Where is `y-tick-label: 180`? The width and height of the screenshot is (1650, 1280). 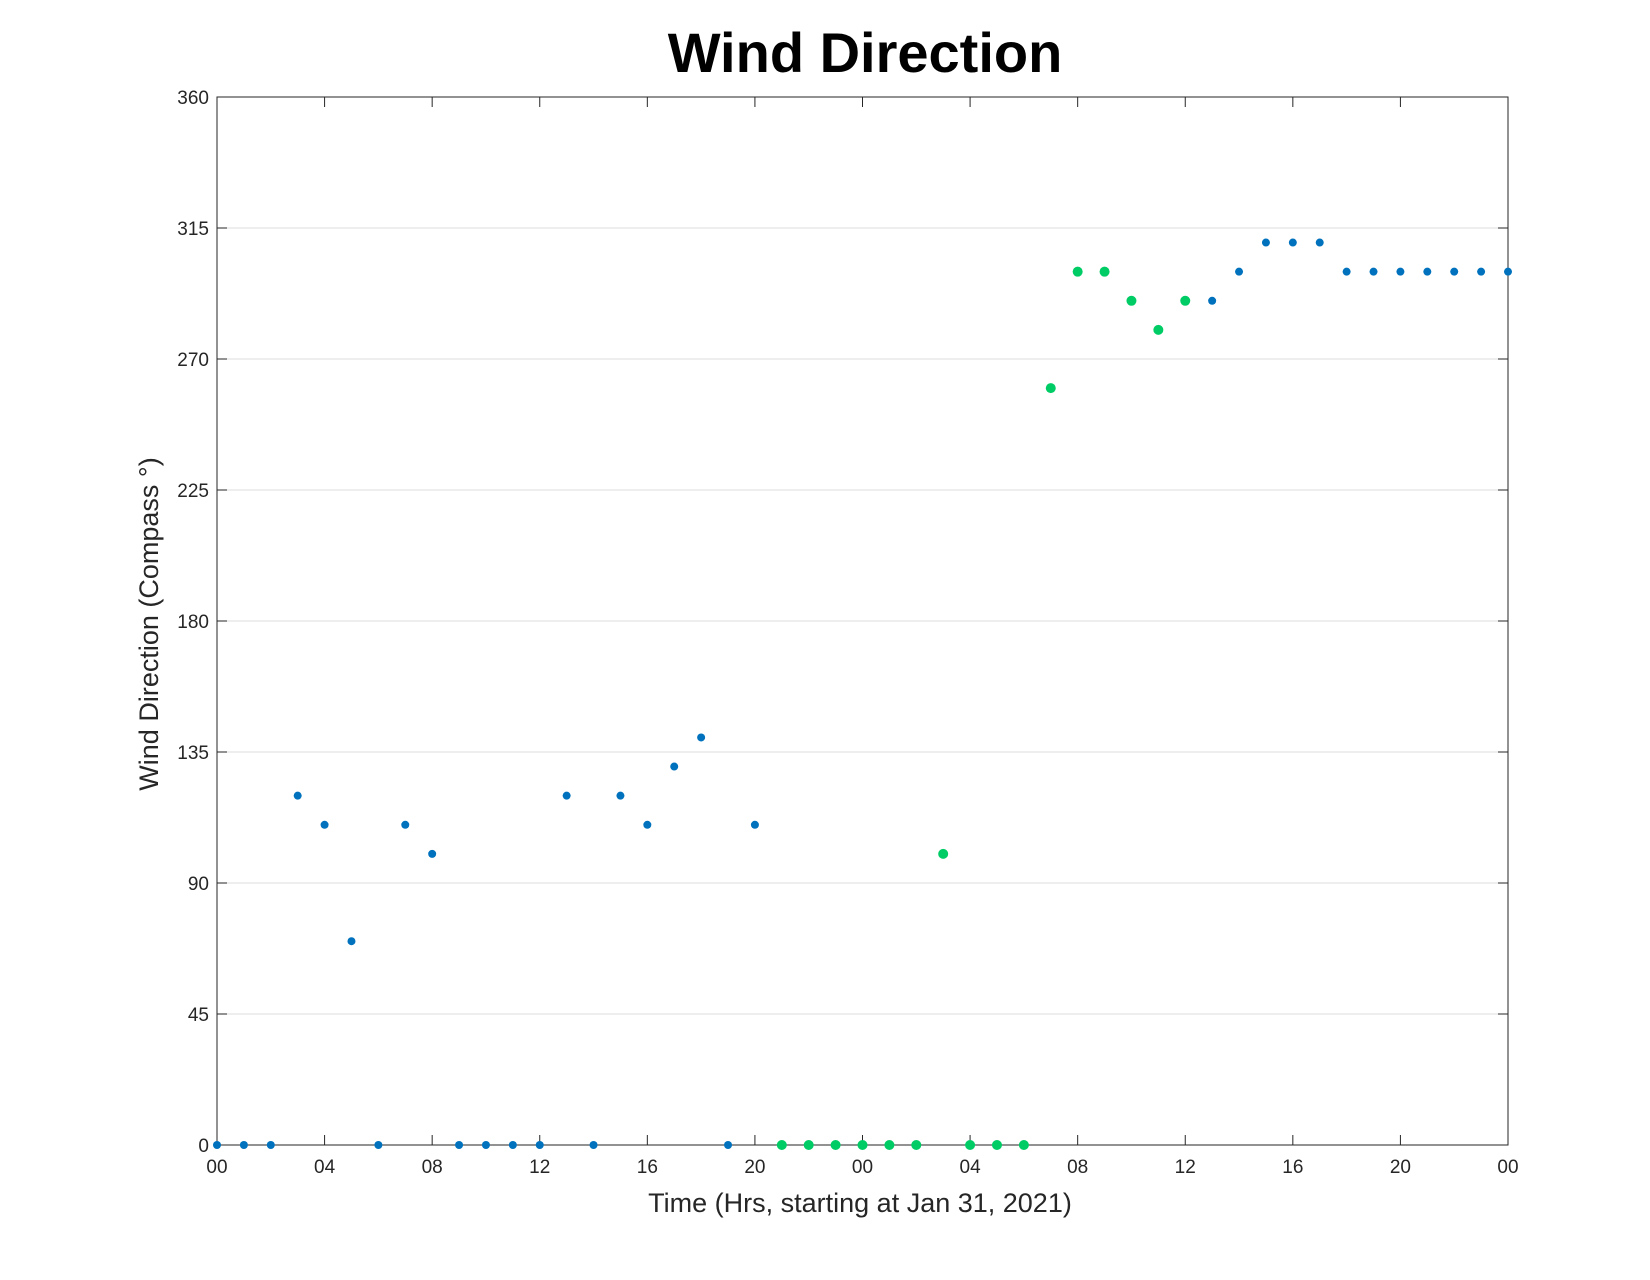 y-tick-label: 180 is located at coordinates (193, 622).